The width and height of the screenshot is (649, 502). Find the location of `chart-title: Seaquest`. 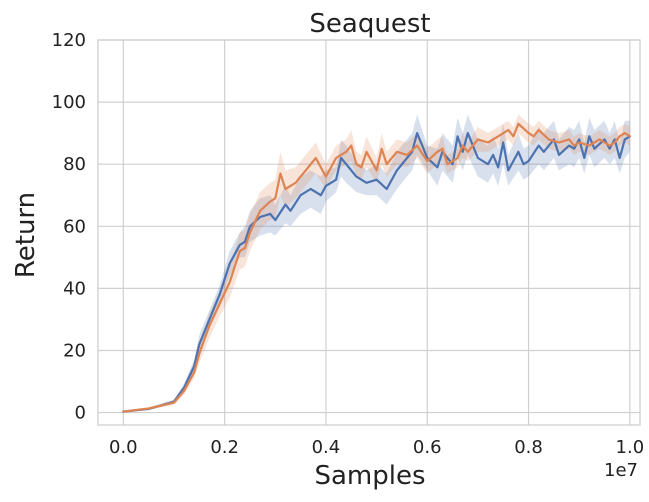

chart-title: Seaquest is located at coordinates (369, 24).